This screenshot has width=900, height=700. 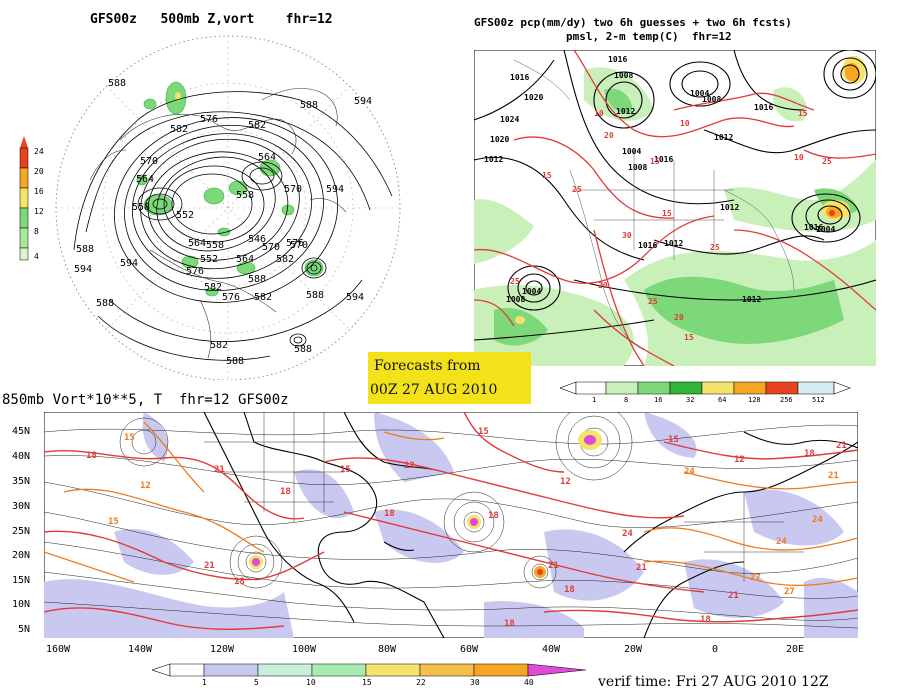 I want to click on vort-legend-label: 30, so click(x=475, y=682).